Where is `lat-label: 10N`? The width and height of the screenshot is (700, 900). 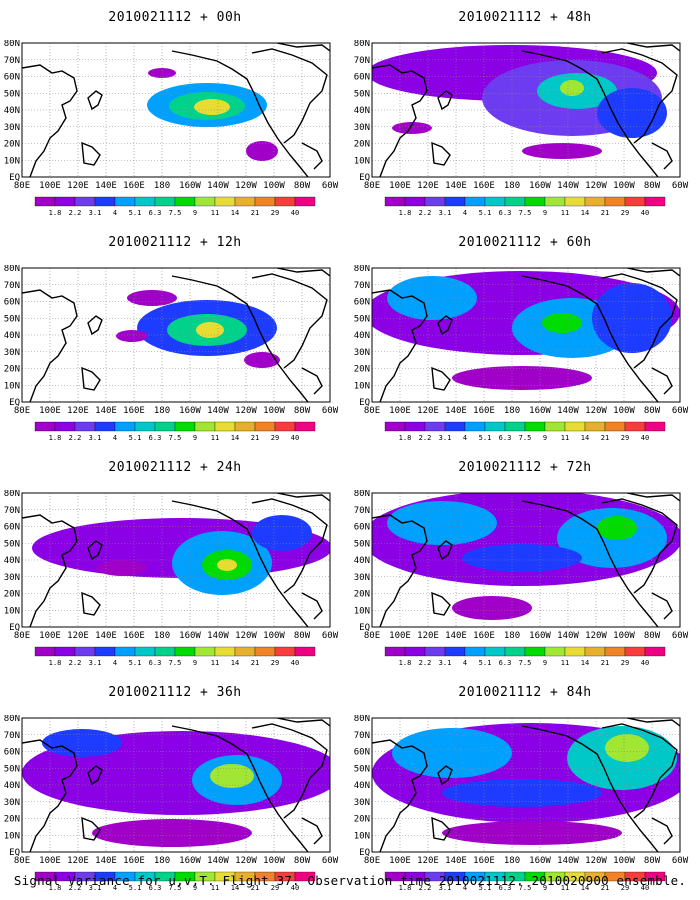 lat-label: 10N is located at coordinates (362, 386).